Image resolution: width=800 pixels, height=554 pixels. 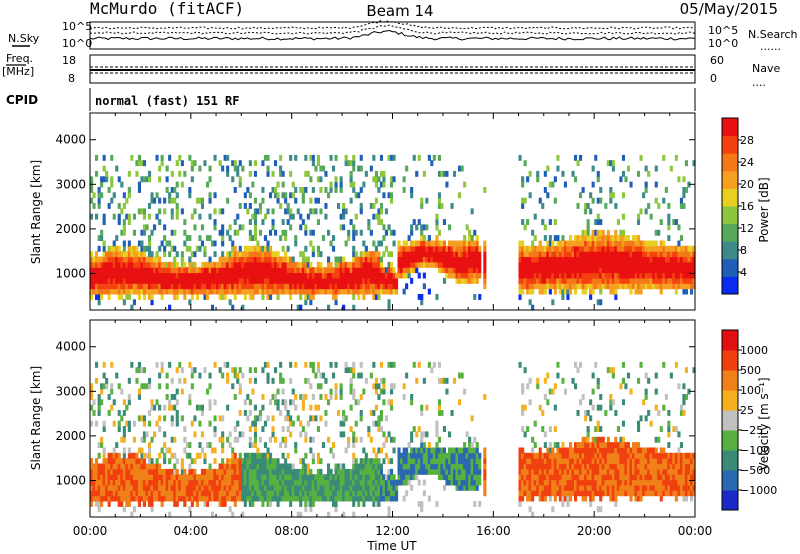 What do you see at coordinates (167, 9) in the screenshot?
I see `station-title: McMurdo (fitACF)` at bounding box center [167, 9].